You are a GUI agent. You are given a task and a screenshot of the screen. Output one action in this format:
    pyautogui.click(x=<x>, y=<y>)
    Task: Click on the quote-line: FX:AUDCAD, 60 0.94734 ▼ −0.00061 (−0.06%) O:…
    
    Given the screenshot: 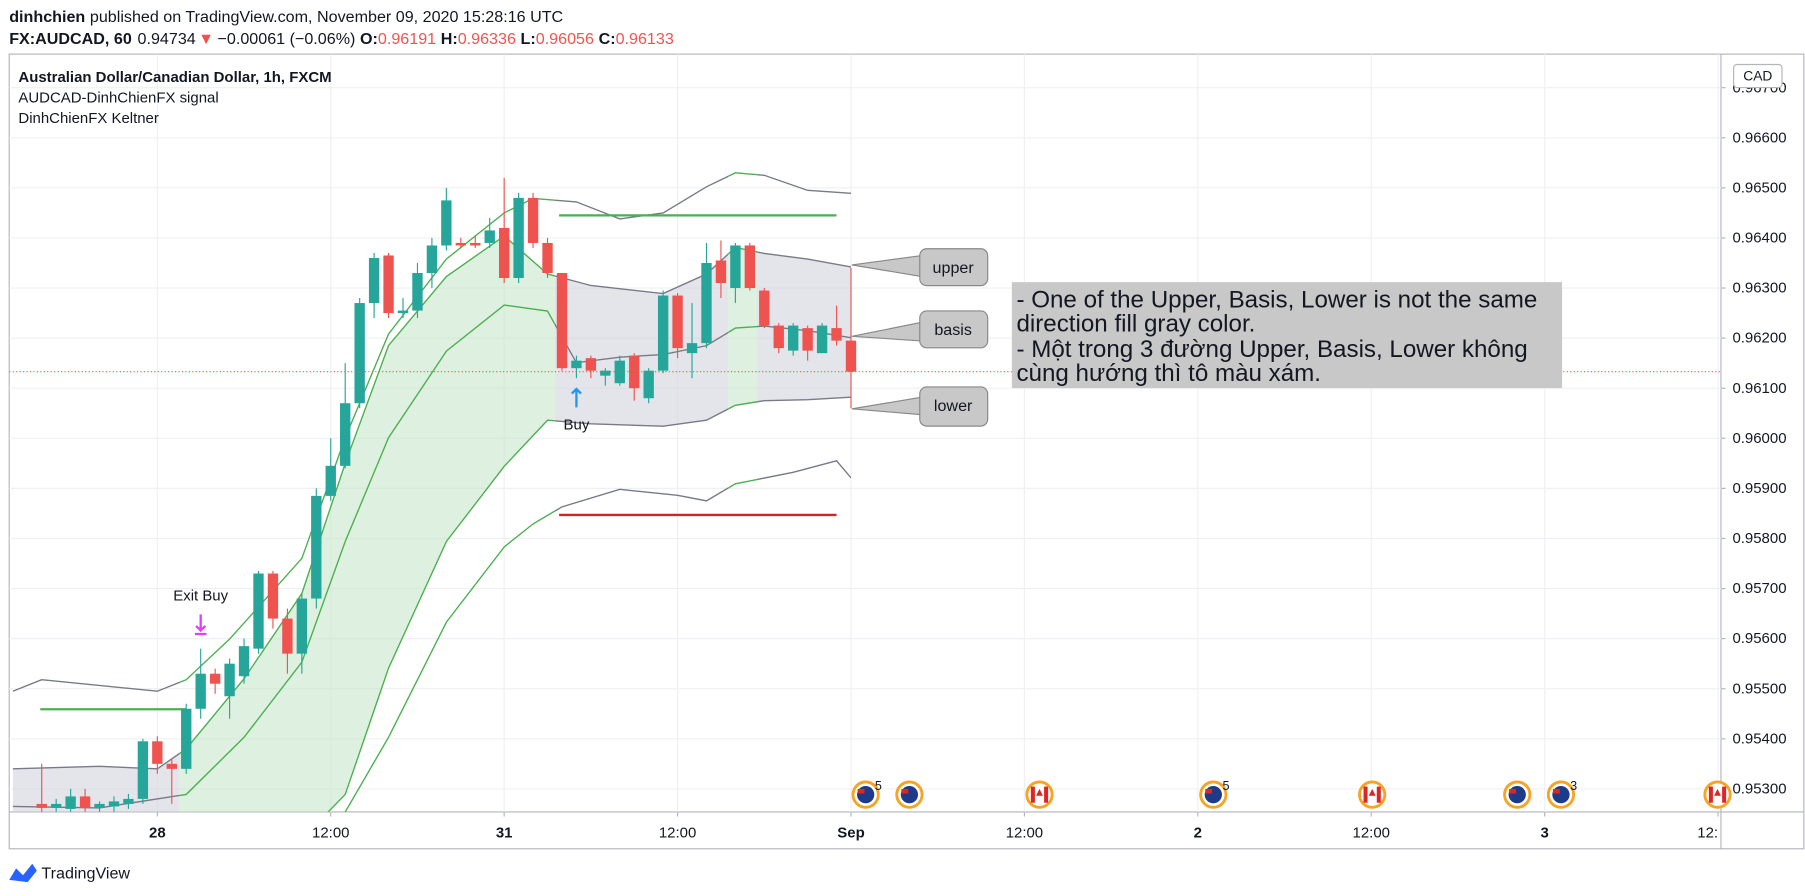 What is the action you would take?
    pyautogui.click(x=341, y=39)
    